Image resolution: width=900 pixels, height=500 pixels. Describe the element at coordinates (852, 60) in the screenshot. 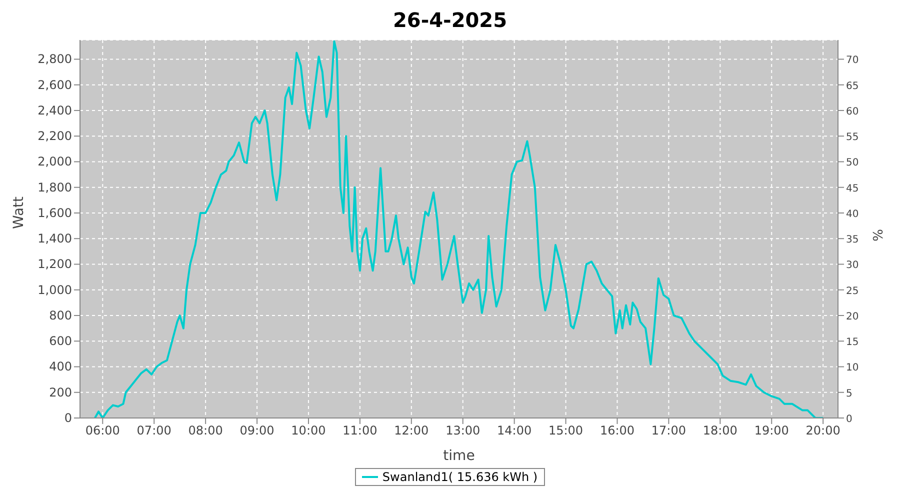

I see `y2-tick-label: 70` at that location.